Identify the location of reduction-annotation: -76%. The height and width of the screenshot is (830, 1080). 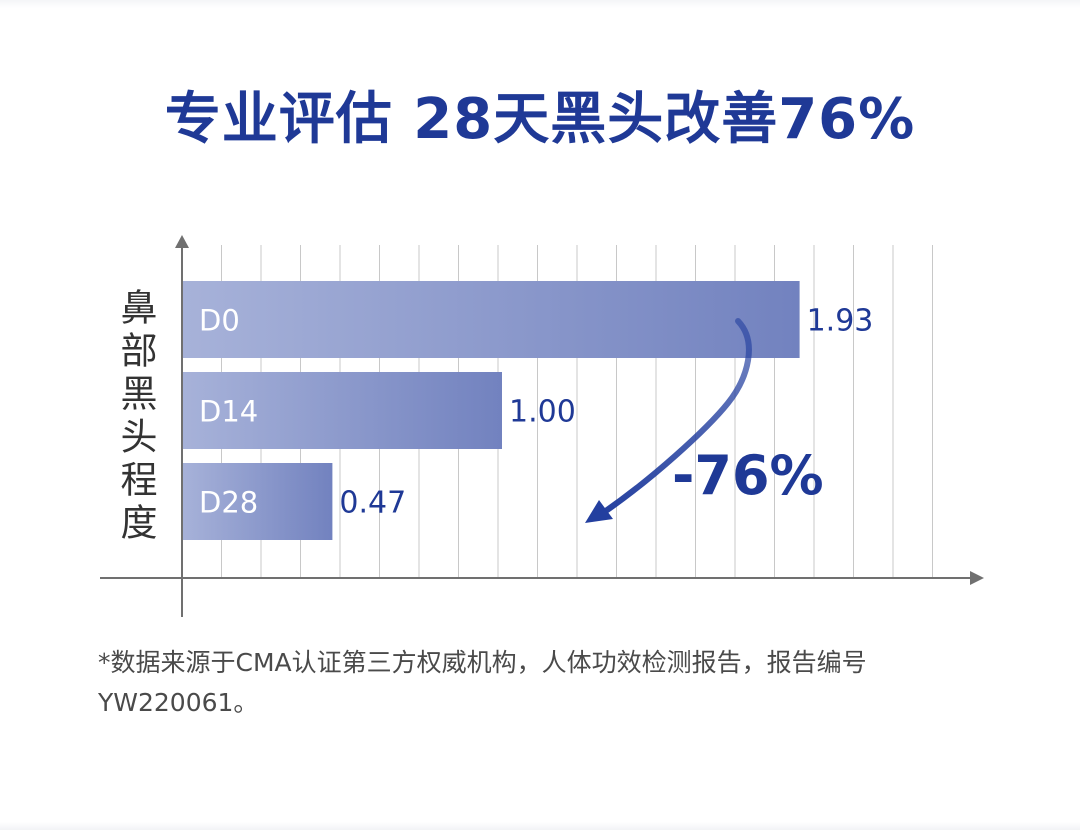
(704, 420).